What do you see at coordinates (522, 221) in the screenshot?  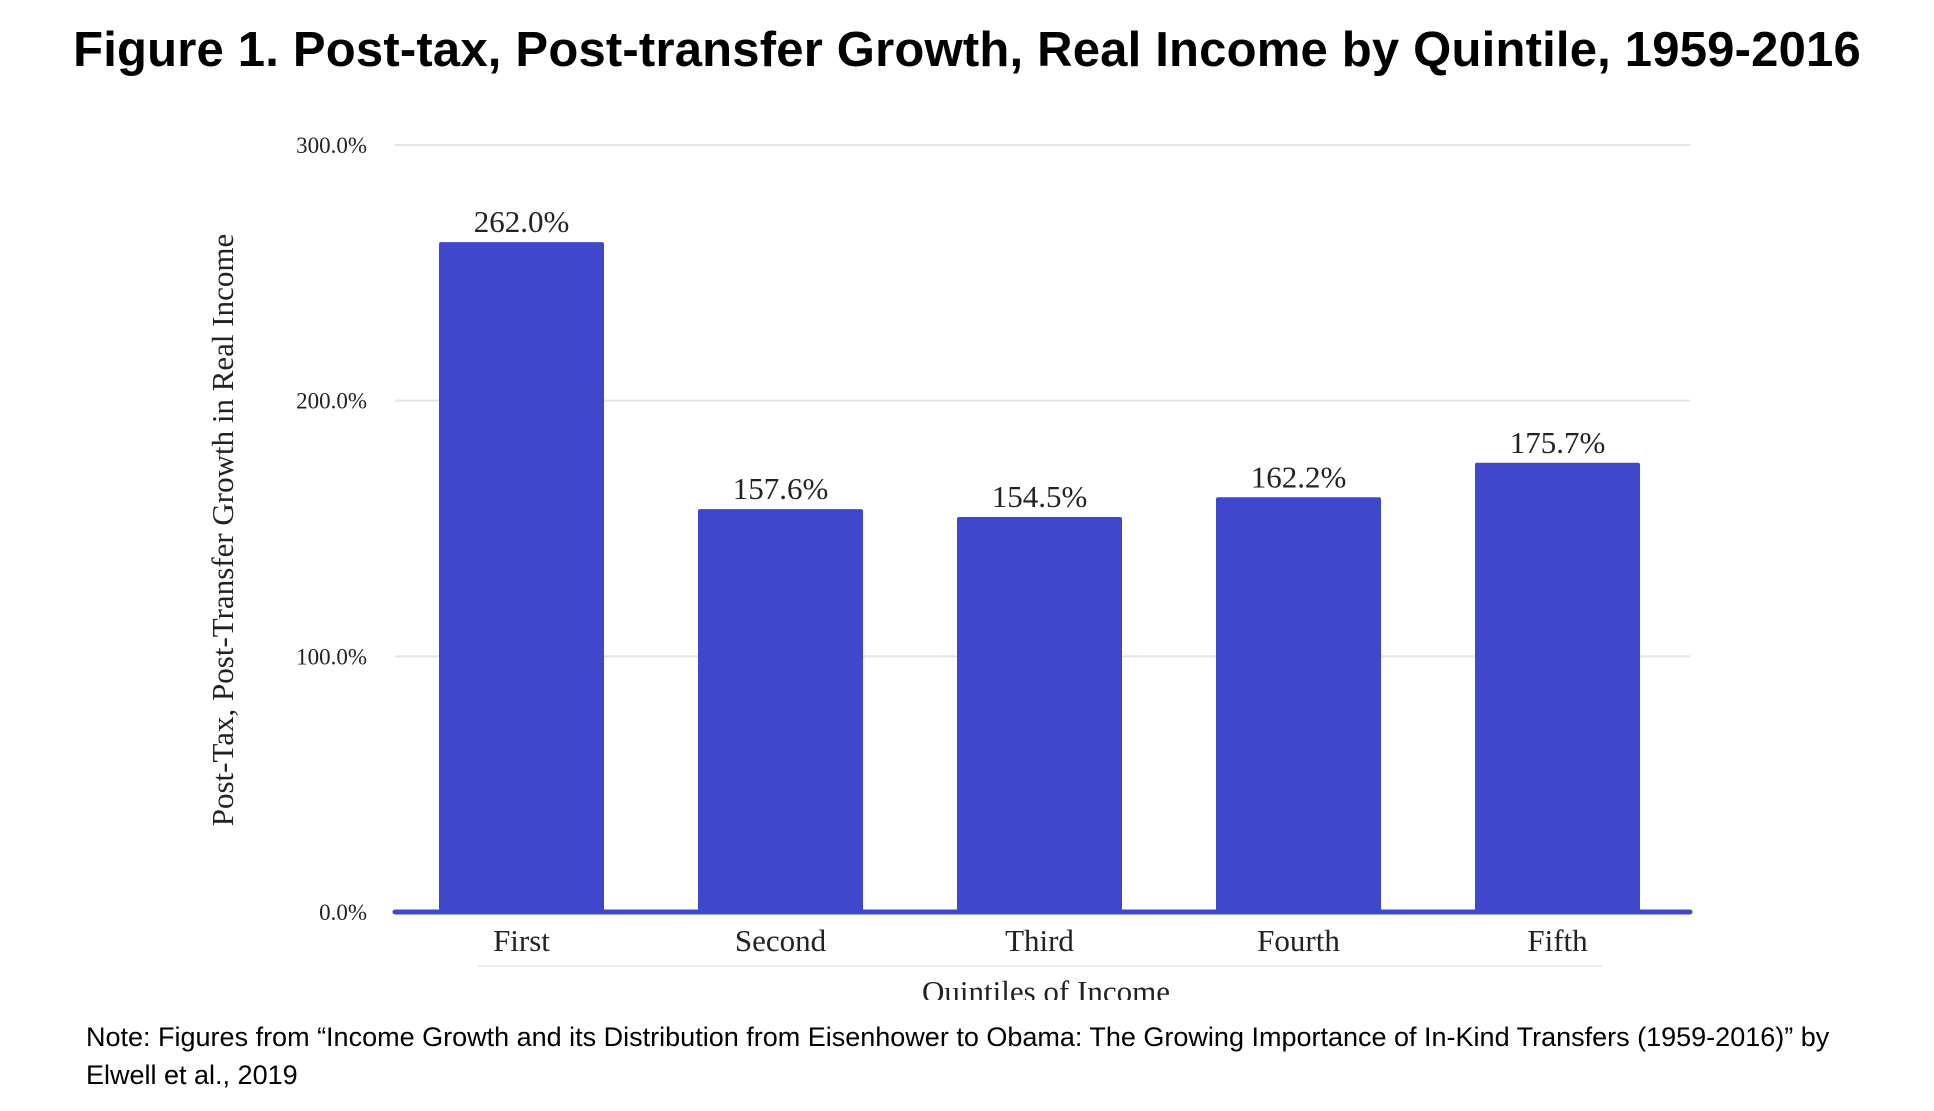 I see `data-label: 262.0%` at bounding box center [522, 221].